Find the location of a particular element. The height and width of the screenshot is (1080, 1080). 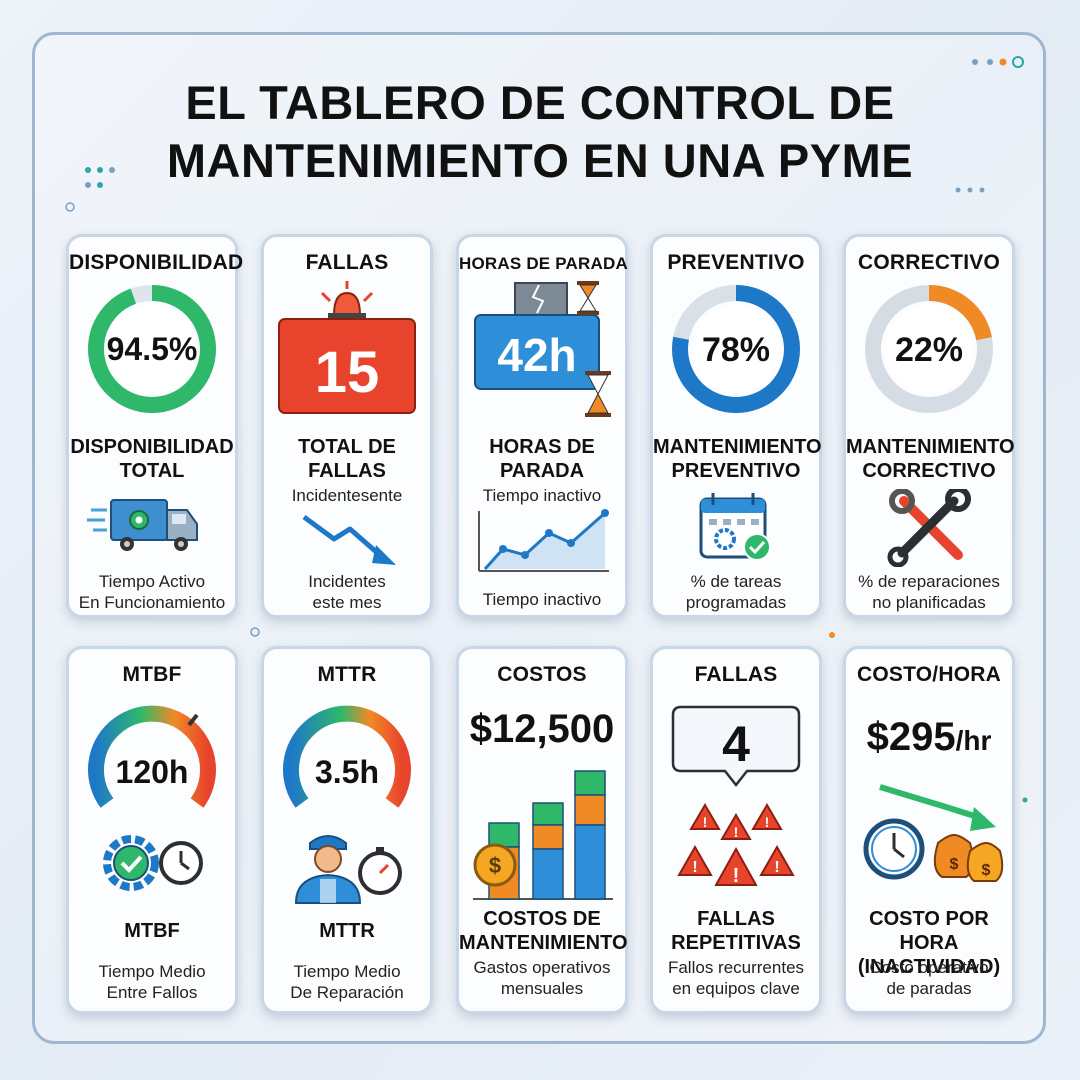

technician-stopwatch-icon is located at coordinates (348, 869).